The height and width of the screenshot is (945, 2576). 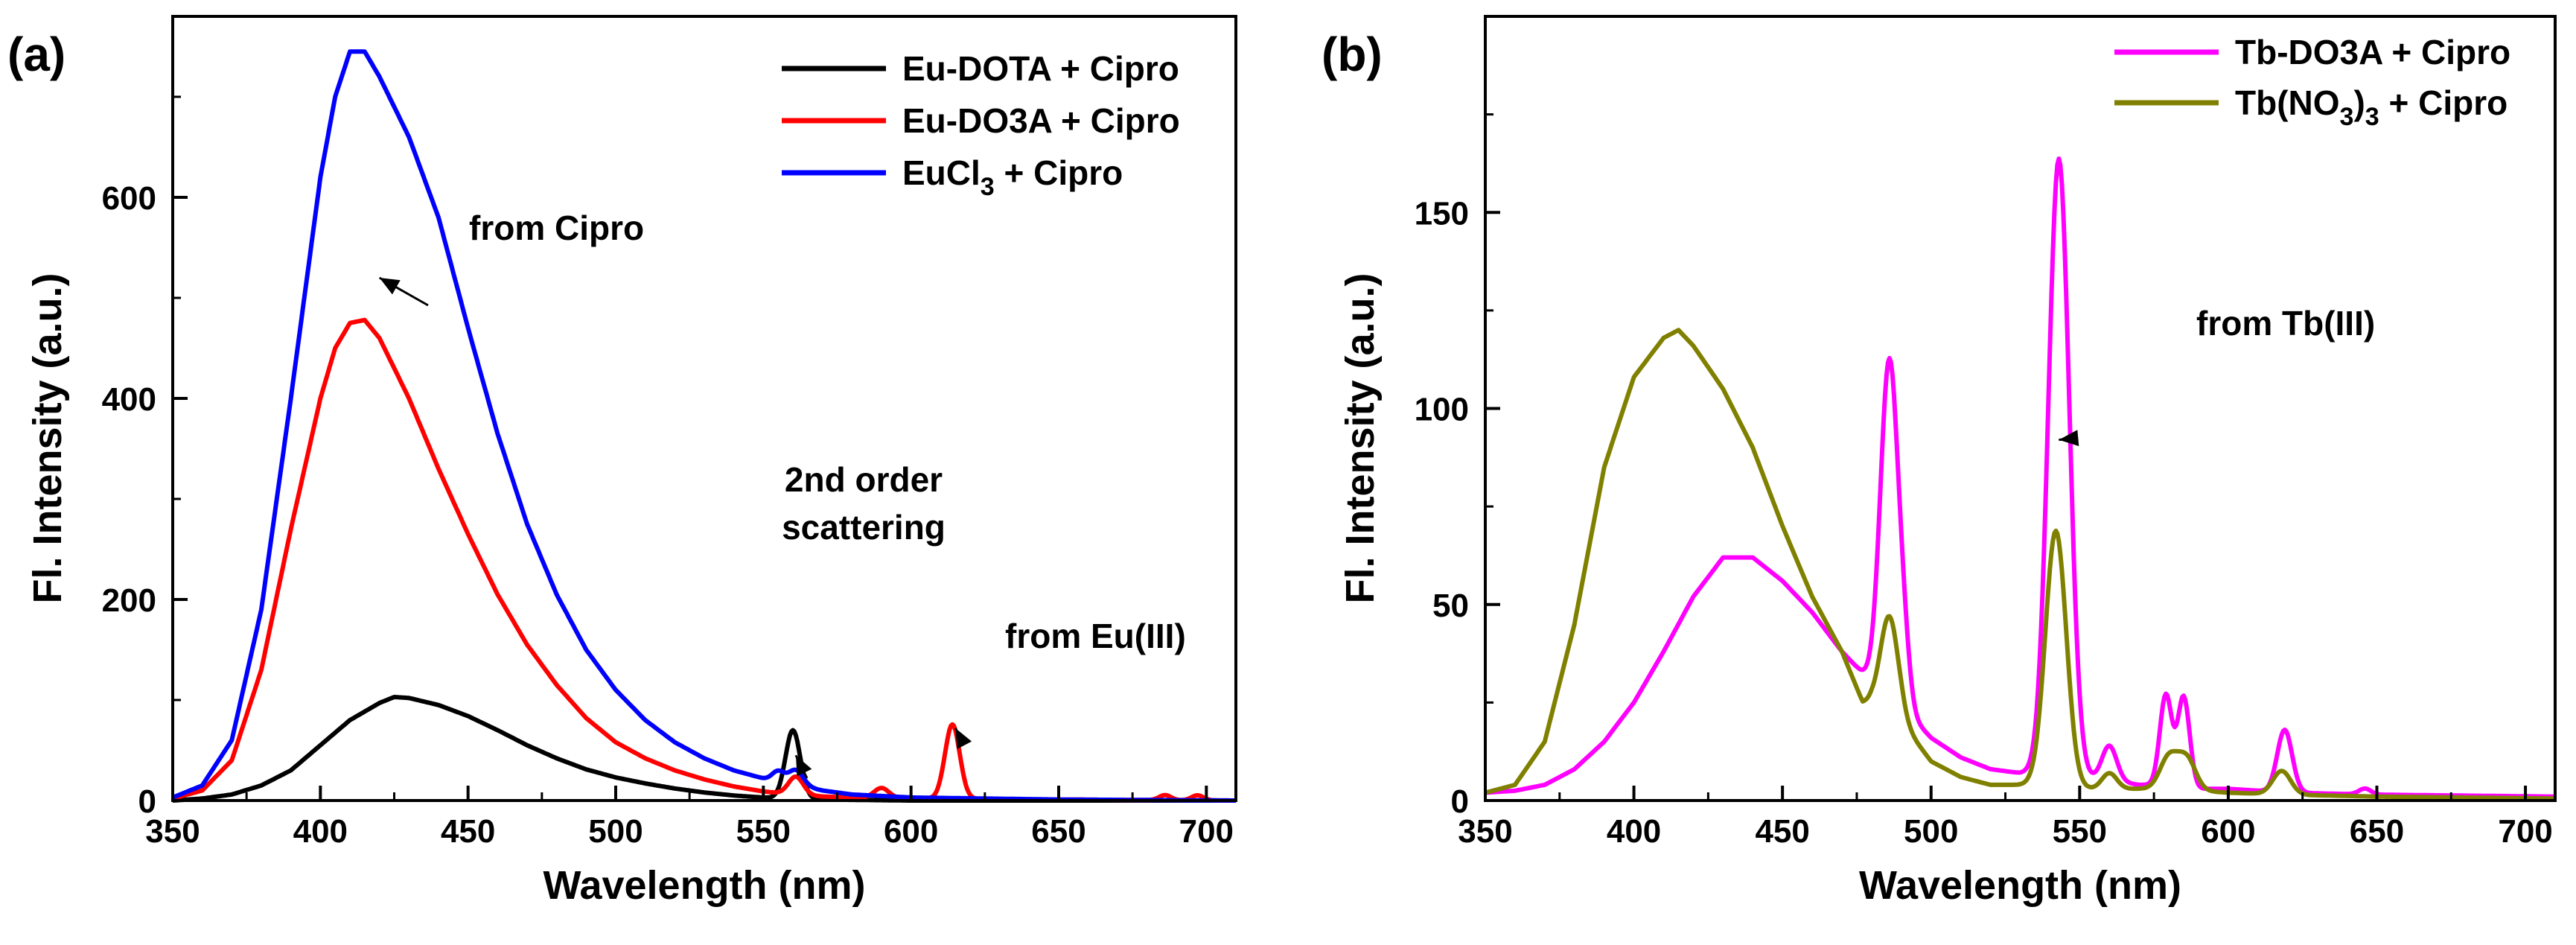 I want to click on legend-text-part: ), so click(x=2359, y=102).